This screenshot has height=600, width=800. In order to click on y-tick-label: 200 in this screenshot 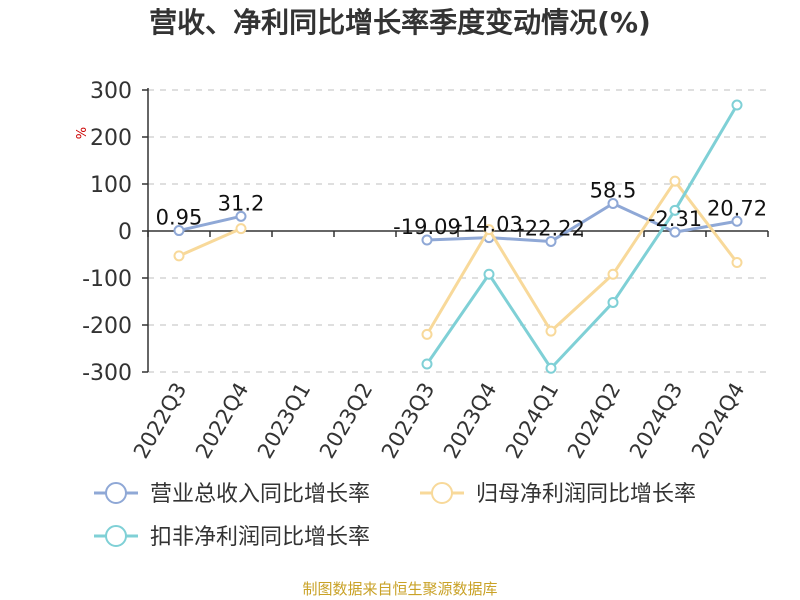, I will do `click(111, 138)`.